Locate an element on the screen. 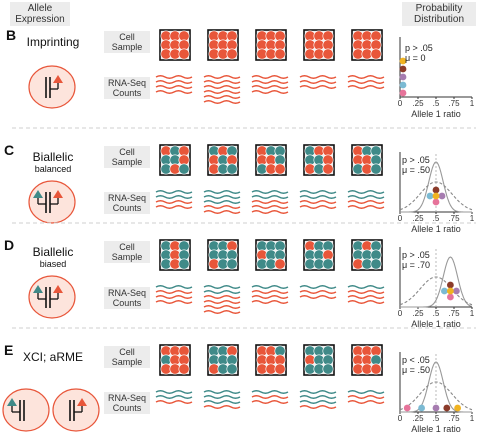 The image size is (486, 446). header-line-2: Expression is located at coordinates (40, 19).